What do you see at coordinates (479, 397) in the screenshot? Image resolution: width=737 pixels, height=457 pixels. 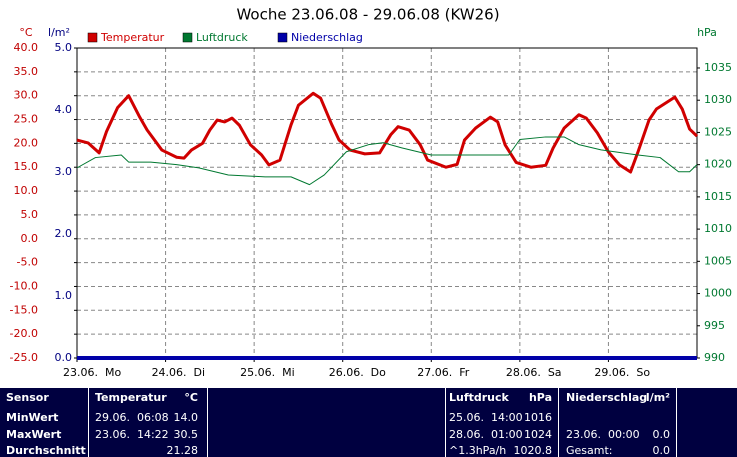 I see `table-cell: Luftdruck` at bounding box center [479, 397].